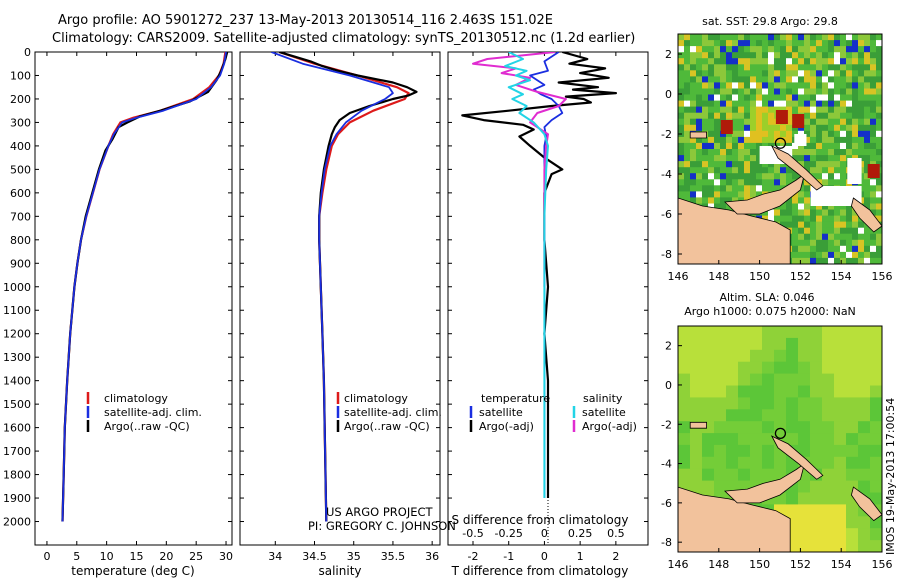  I want to click on legend-temp-argo-label: Argo(-adj), so click(506, 426).